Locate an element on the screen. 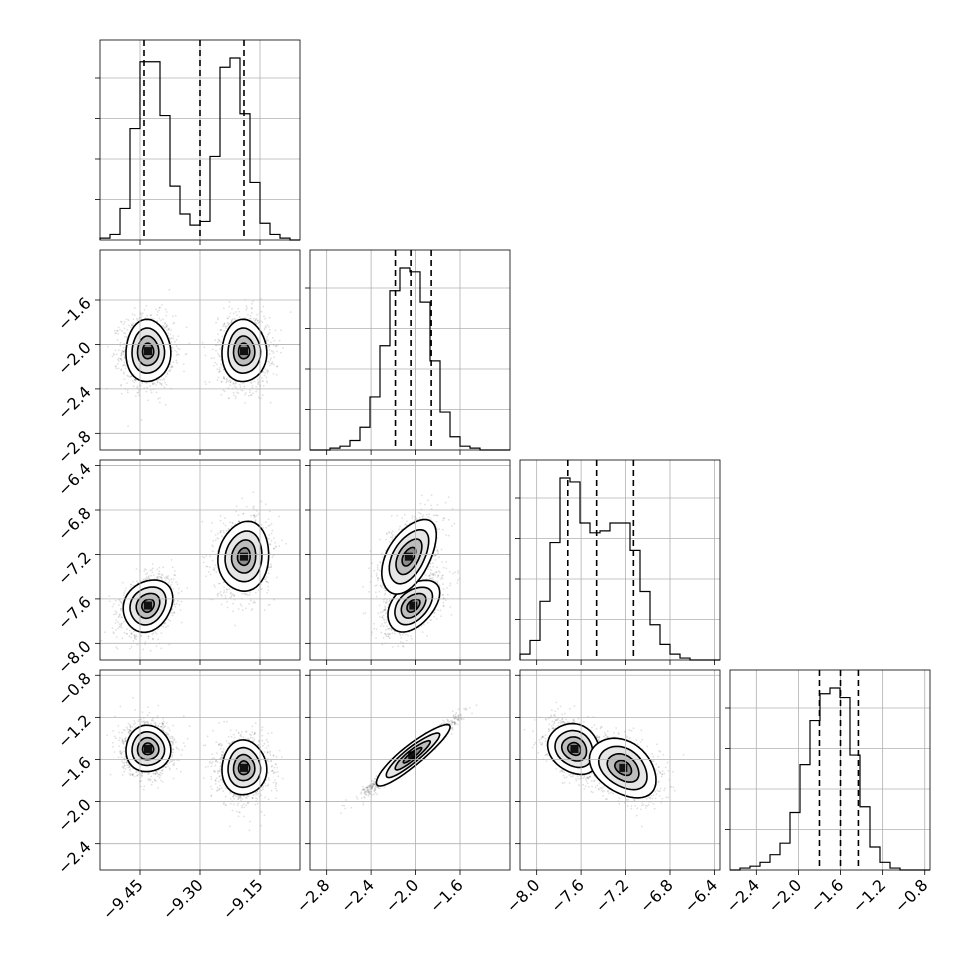 The width and height of the screenshot is (970, 970). x-tick-label: −7.2 is located at coordinates (611, 895).